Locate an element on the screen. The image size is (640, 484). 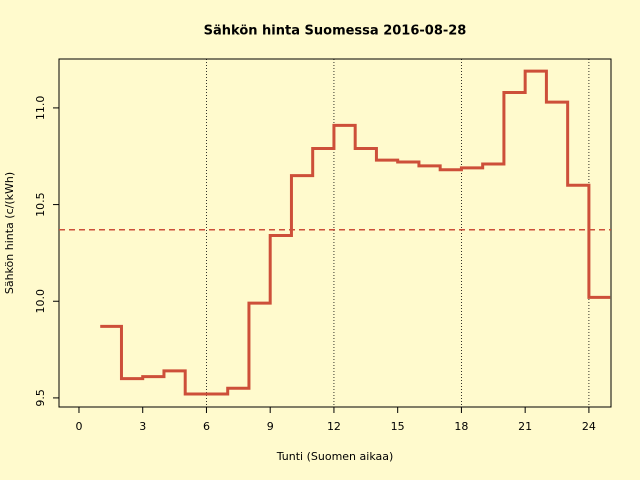
x-tick-label: 15 is located at coordinates (398, 426).